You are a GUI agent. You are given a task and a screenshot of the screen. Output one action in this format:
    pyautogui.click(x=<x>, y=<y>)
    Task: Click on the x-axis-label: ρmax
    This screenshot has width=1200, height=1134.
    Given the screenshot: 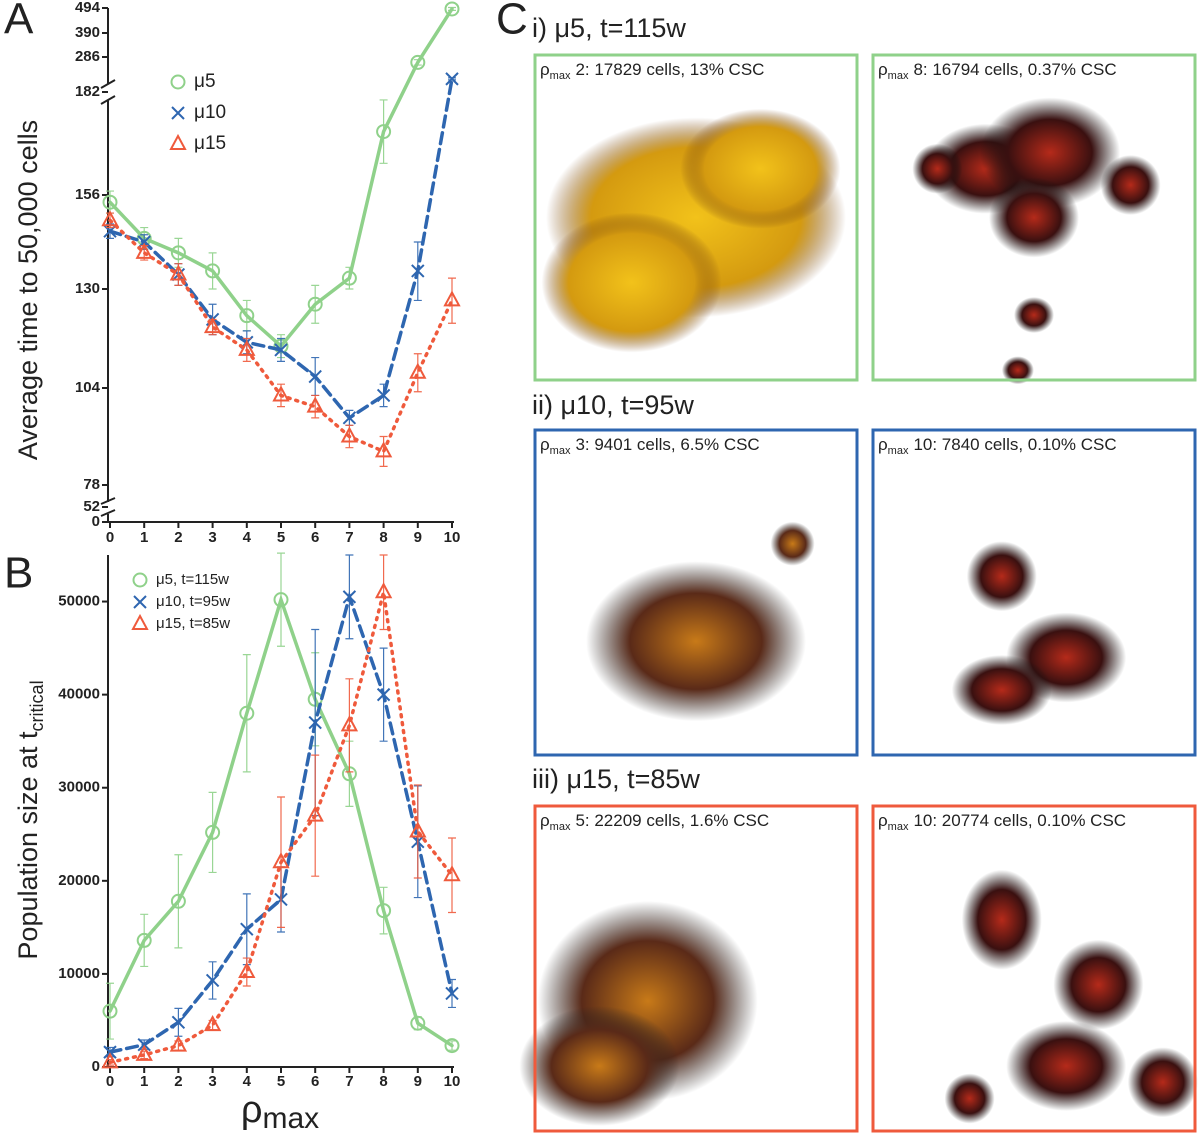 What is the action you would take?
    pyautogui.click(x=280, y=1111)
    